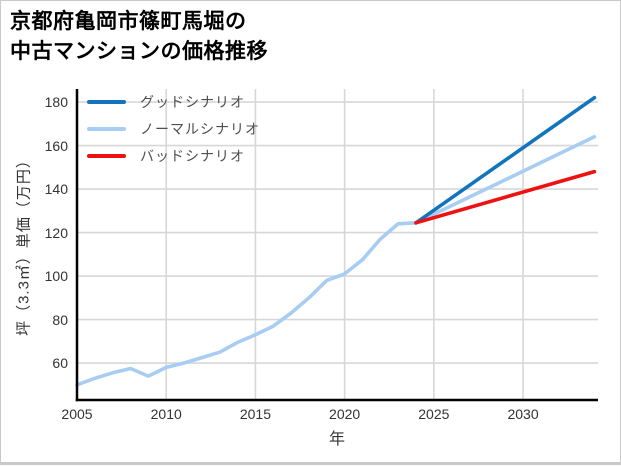 This screenshot has width=621, height=466. I want to click on legend-item-2: バッドシナリオ, so click(173, 156).